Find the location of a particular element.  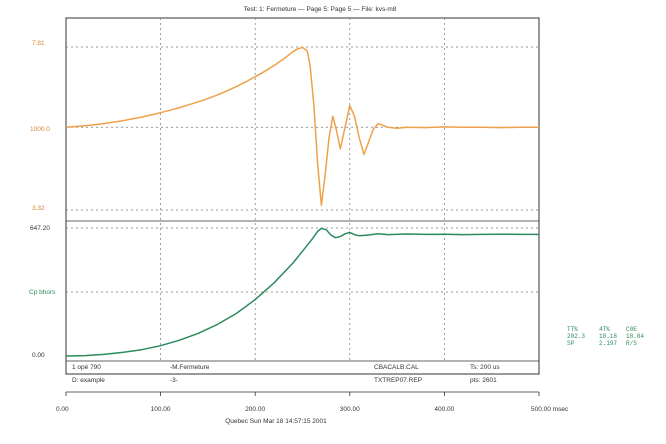

x-tick-label-3: 300.00 is located at coordinates (350, 409).